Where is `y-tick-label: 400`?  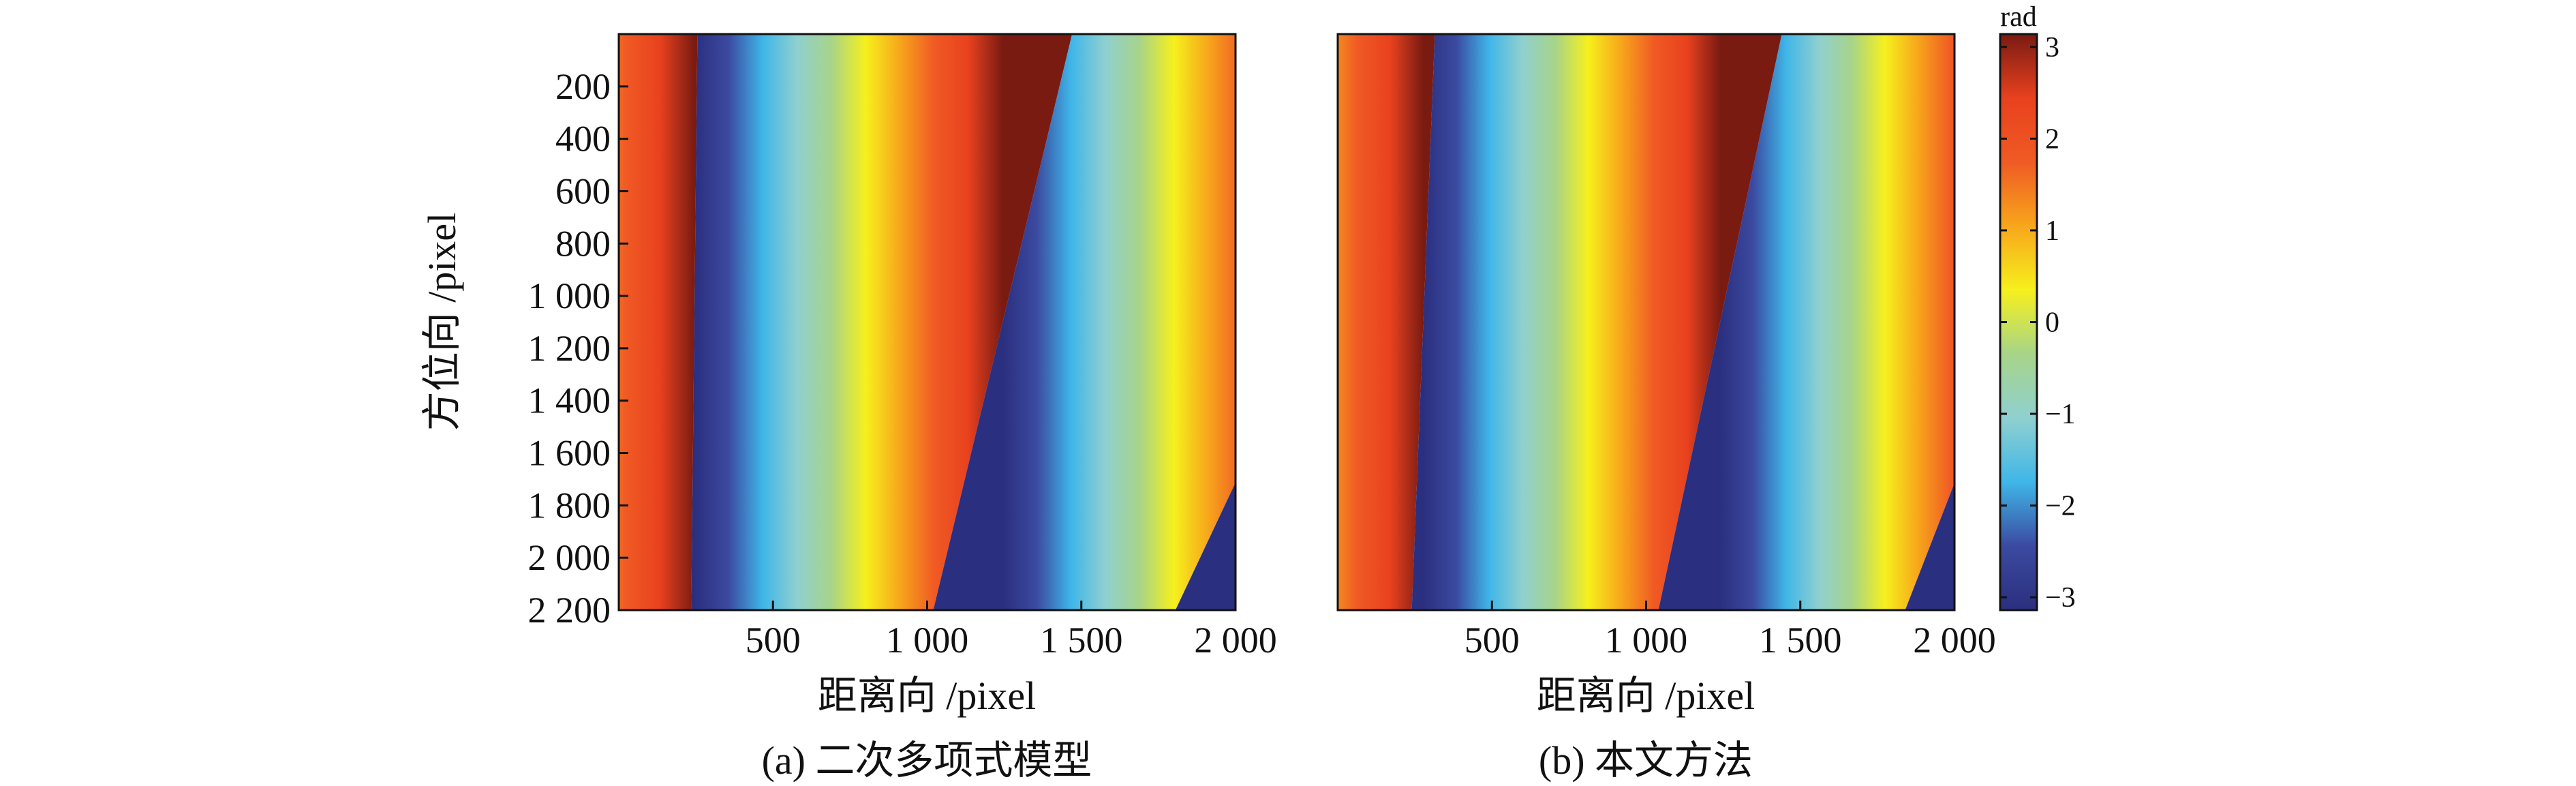 y-tick-label: 400 is located at coordinates (583, 139).